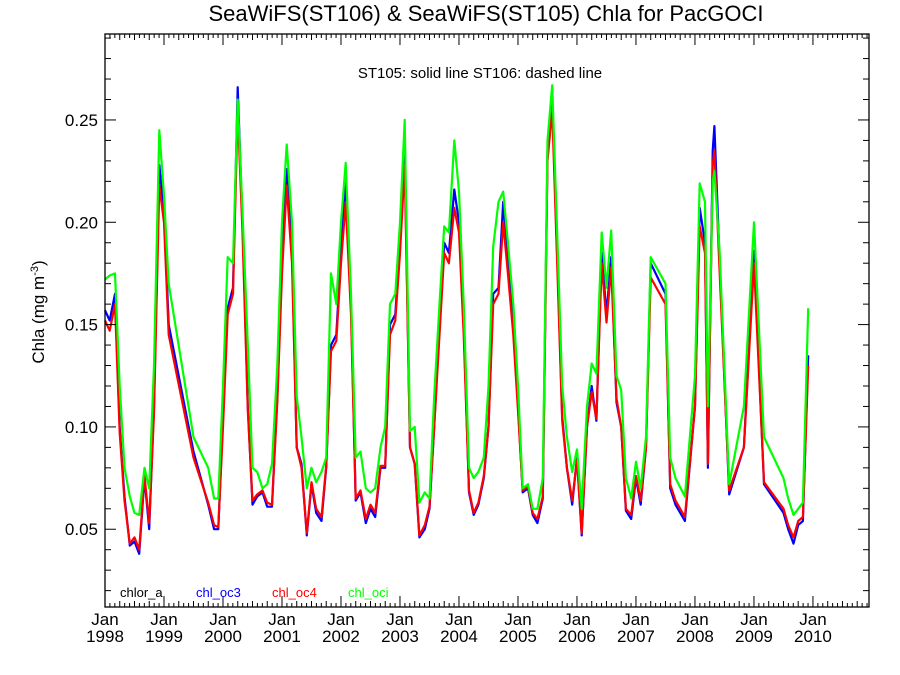  I want to click on x-tick-label-year: 2008, so click(695, 636).